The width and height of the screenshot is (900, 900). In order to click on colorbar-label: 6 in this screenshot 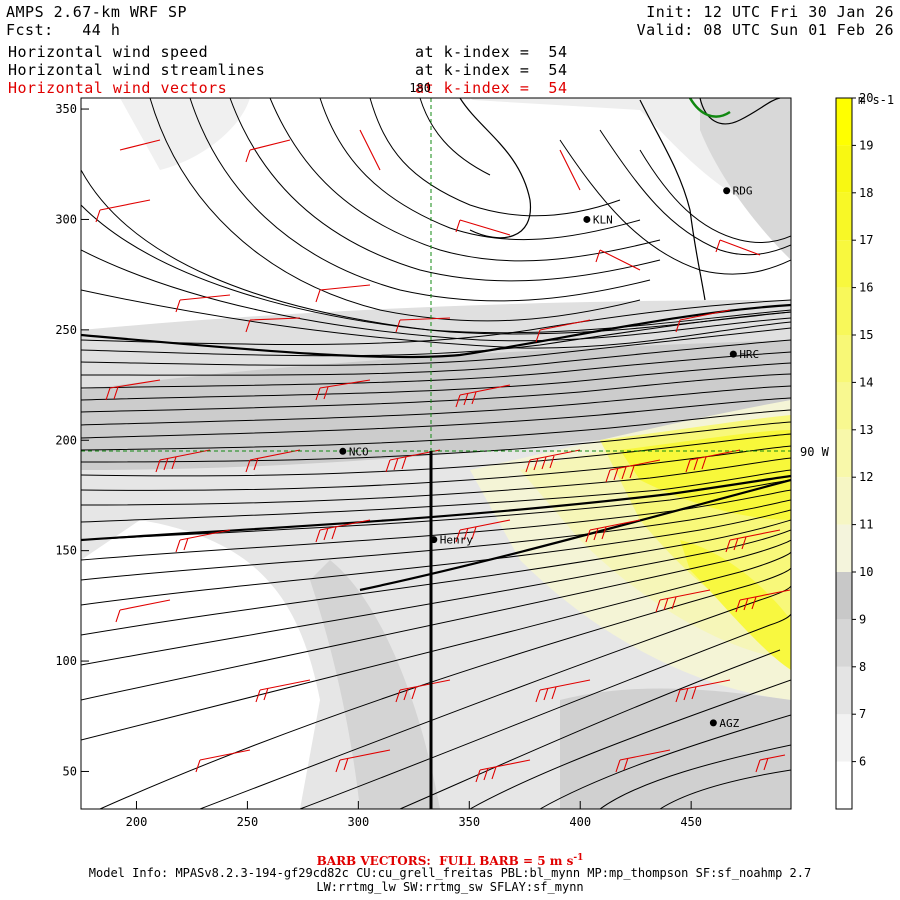, I will do `click(862, 762)`.